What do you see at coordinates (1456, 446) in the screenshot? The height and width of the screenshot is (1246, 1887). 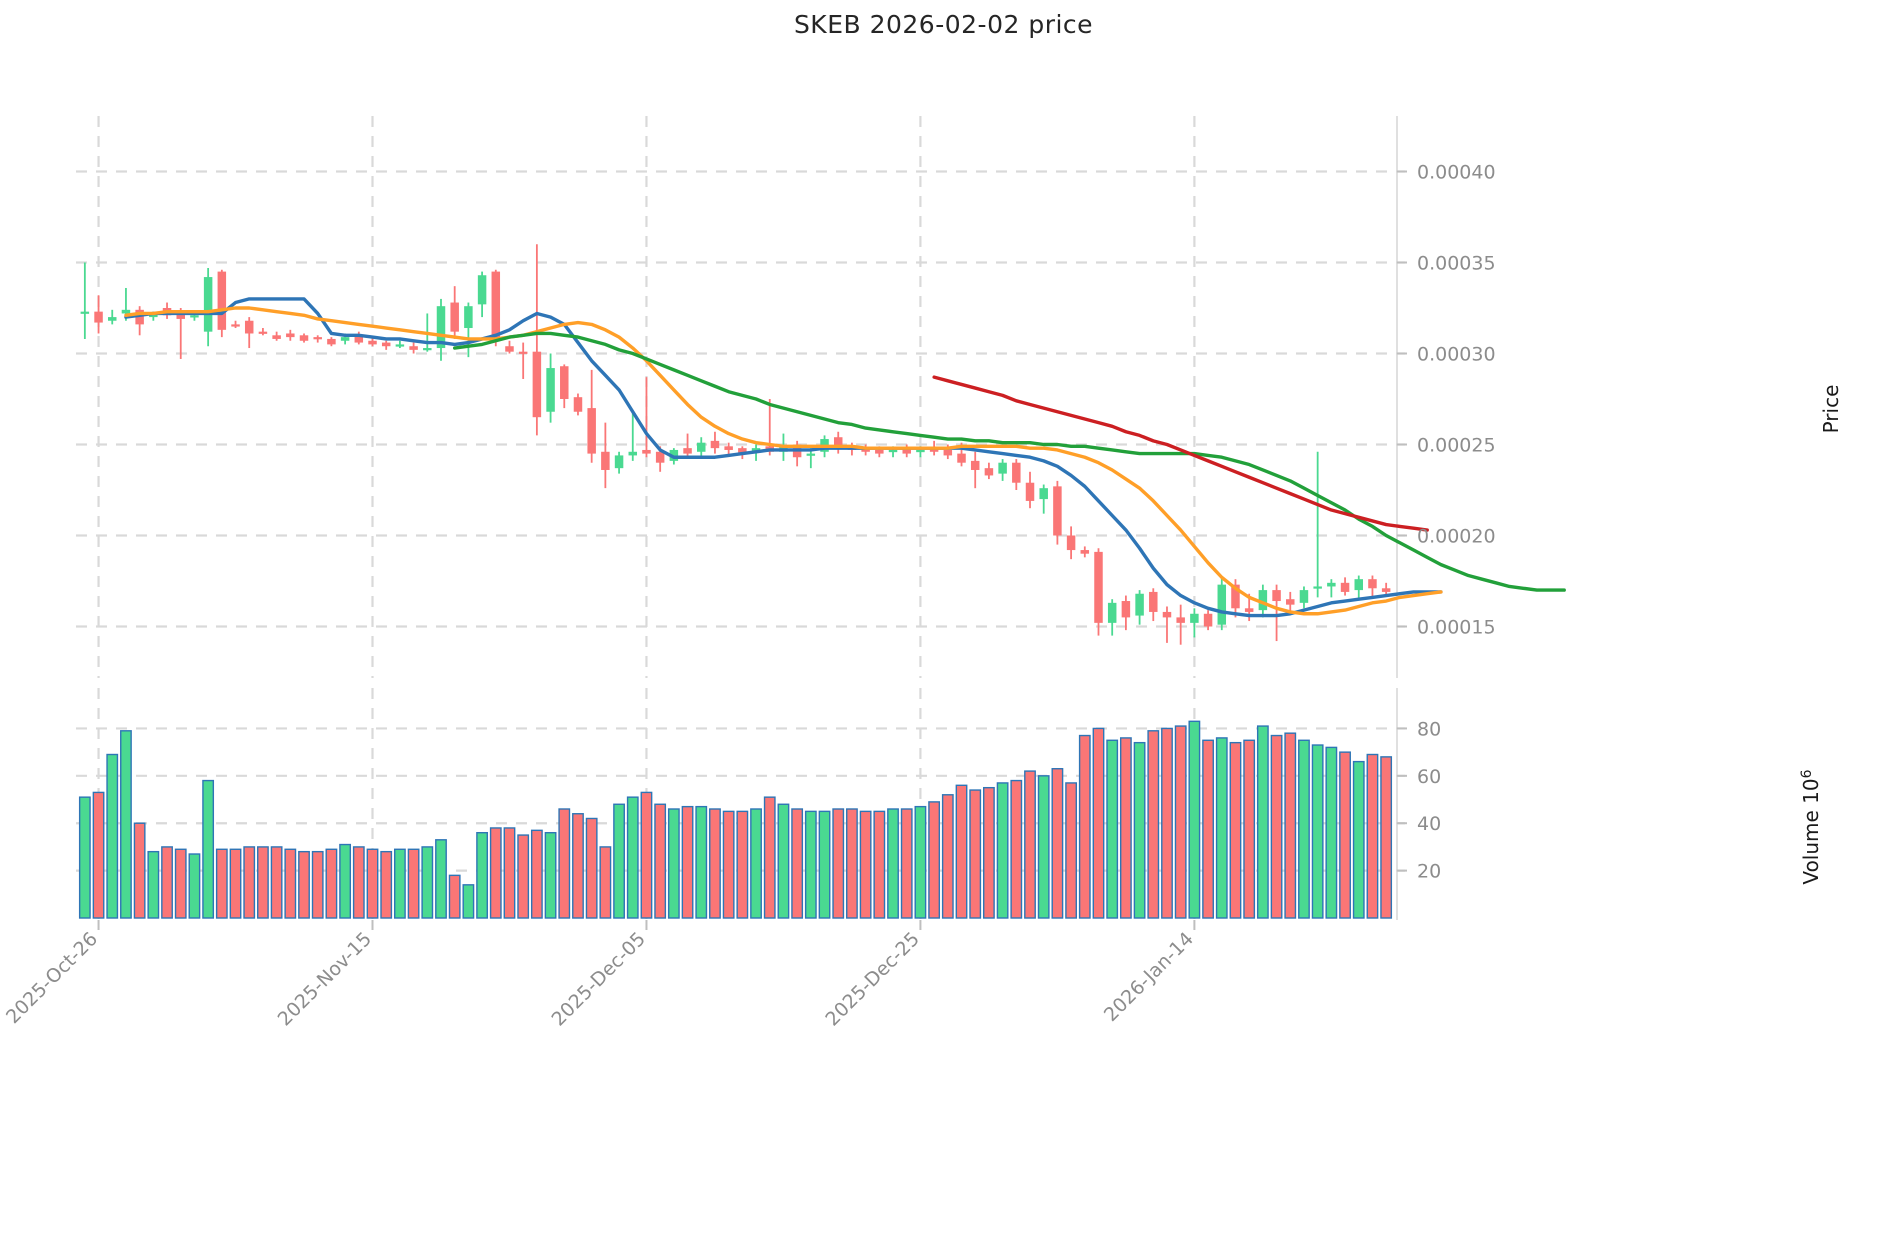 I see `price-tick-label: 0.00025` at bounding box center [1456, 446].